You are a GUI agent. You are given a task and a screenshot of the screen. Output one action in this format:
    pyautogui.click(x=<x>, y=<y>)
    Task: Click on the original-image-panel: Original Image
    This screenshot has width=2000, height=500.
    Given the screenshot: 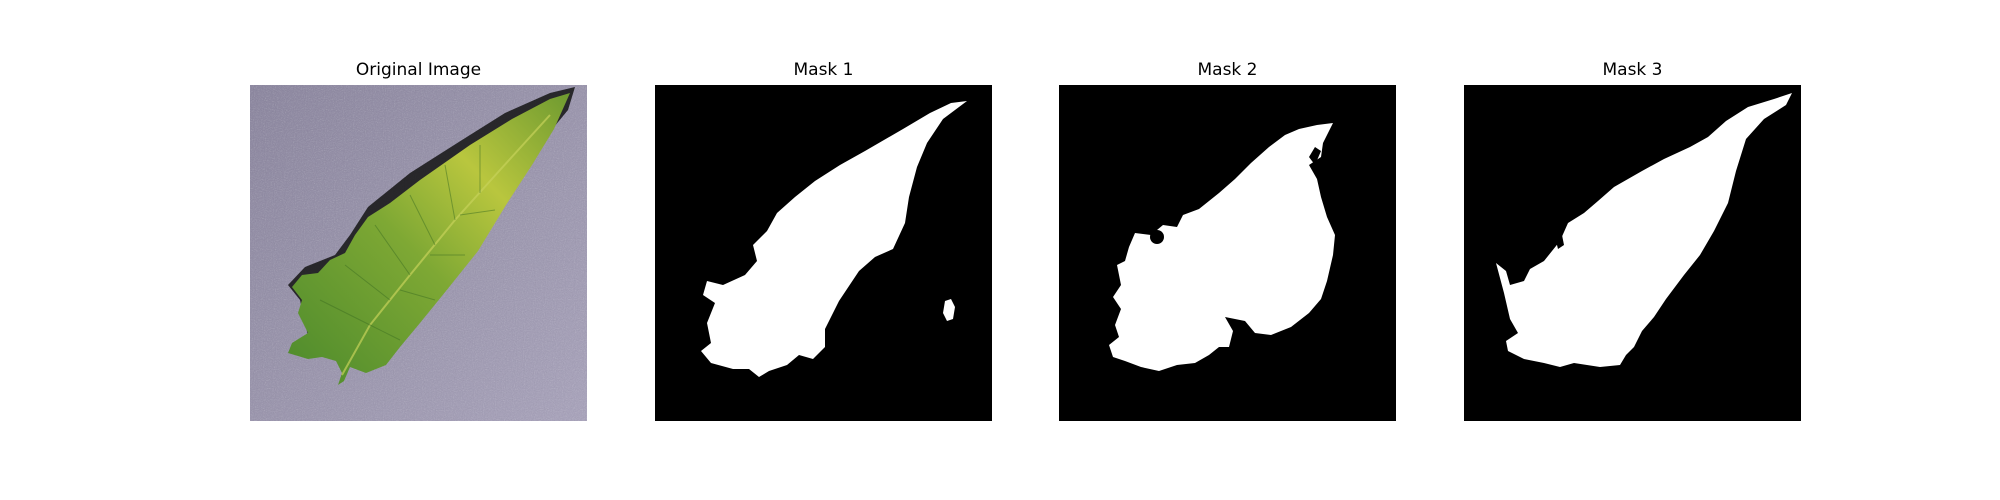 What is the action you would take?
    pyautogui.click(x=418, y=240)
    